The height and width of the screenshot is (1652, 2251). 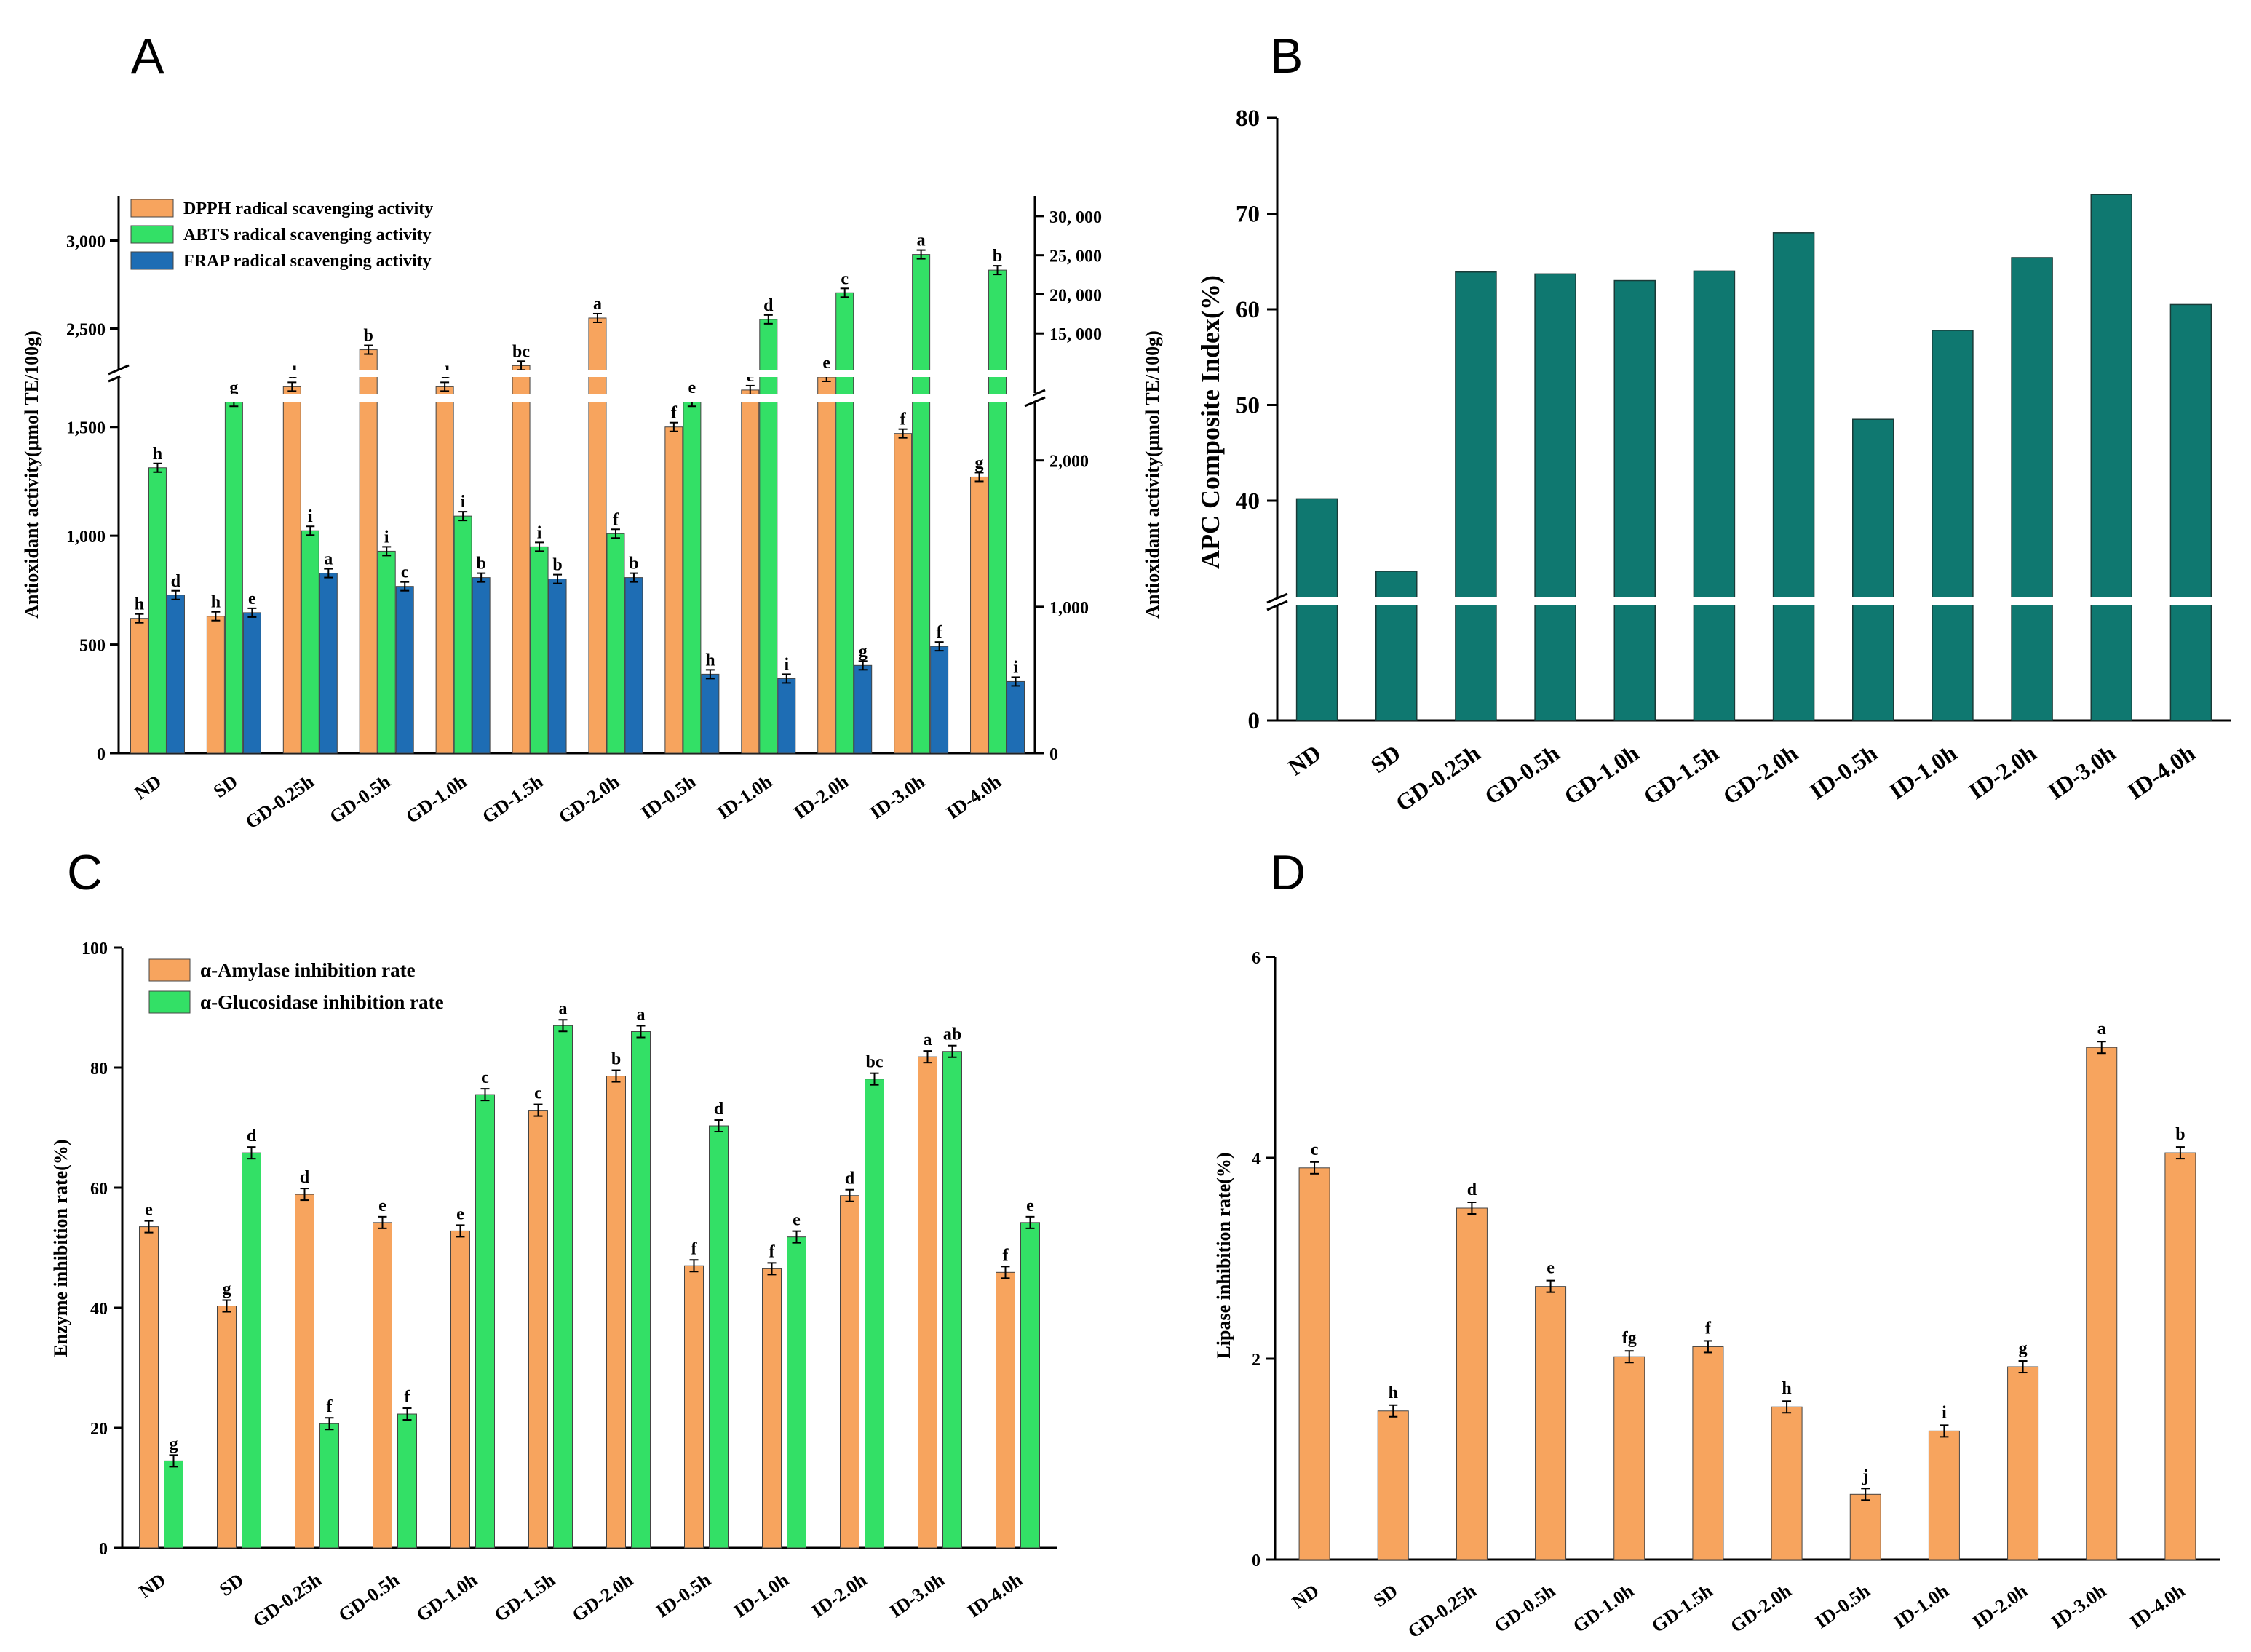 I want to click on bar-0-GD-2.0h, so click(x=616, y=1312).